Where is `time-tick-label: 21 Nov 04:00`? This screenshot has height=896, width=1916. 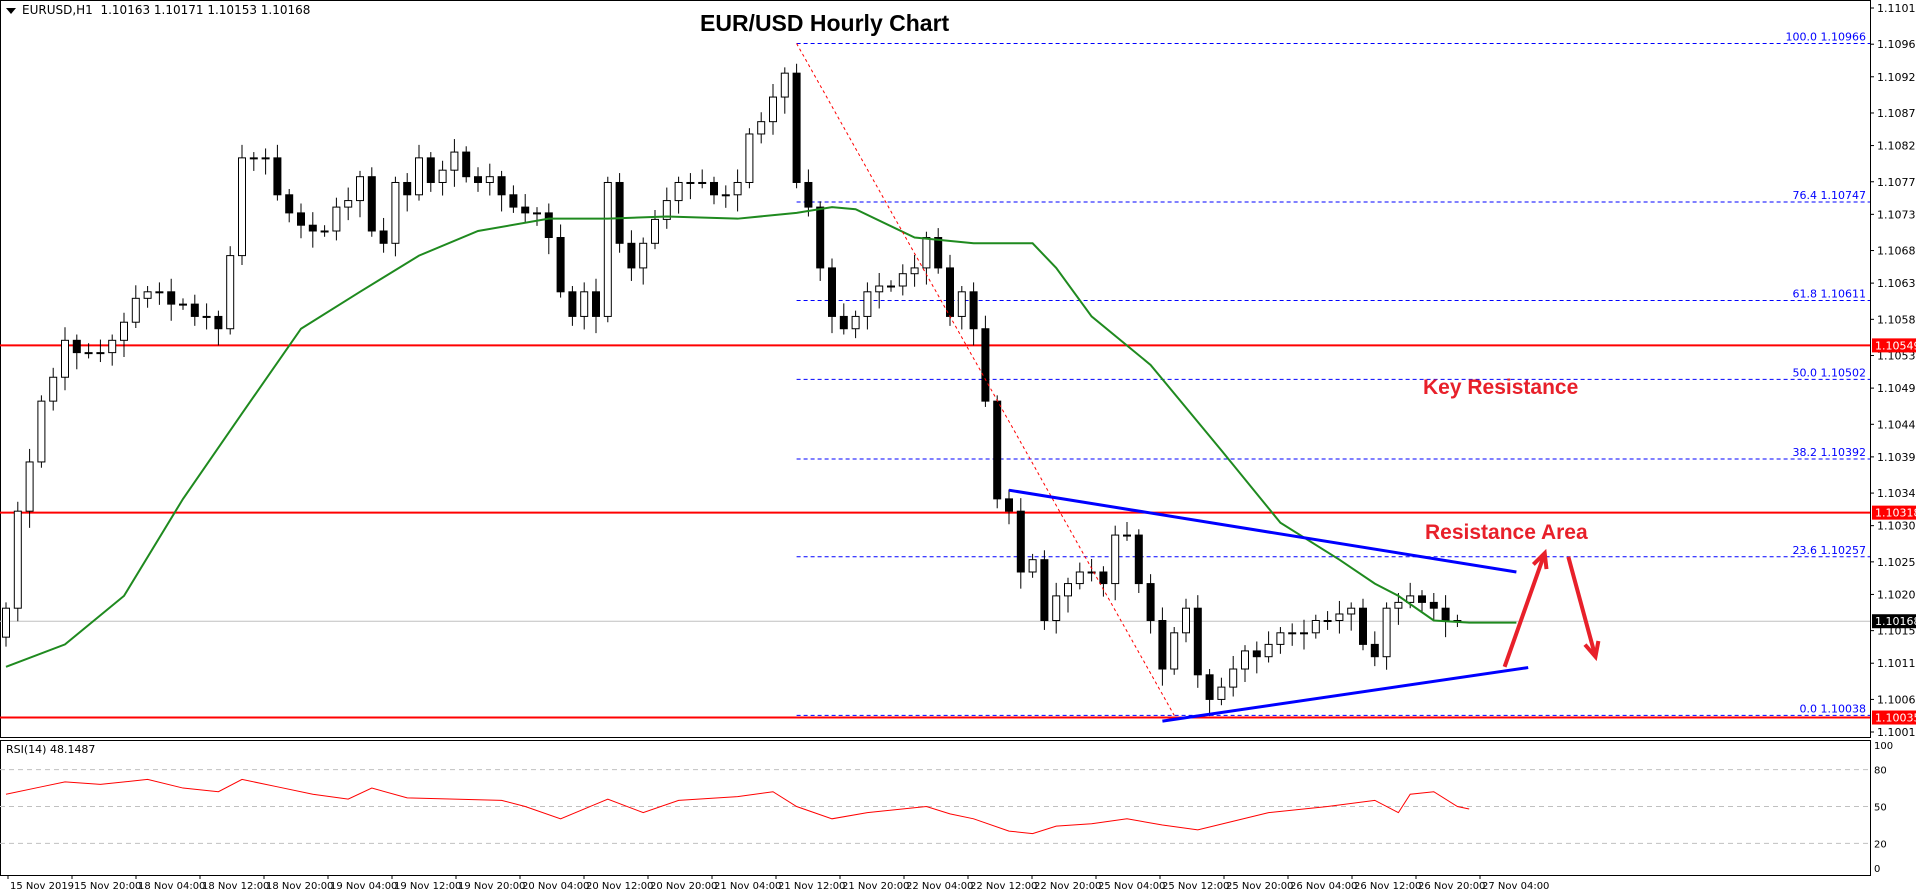
time-tick-label: 21 Nov 04:00 is located at coordinates (747, 886).